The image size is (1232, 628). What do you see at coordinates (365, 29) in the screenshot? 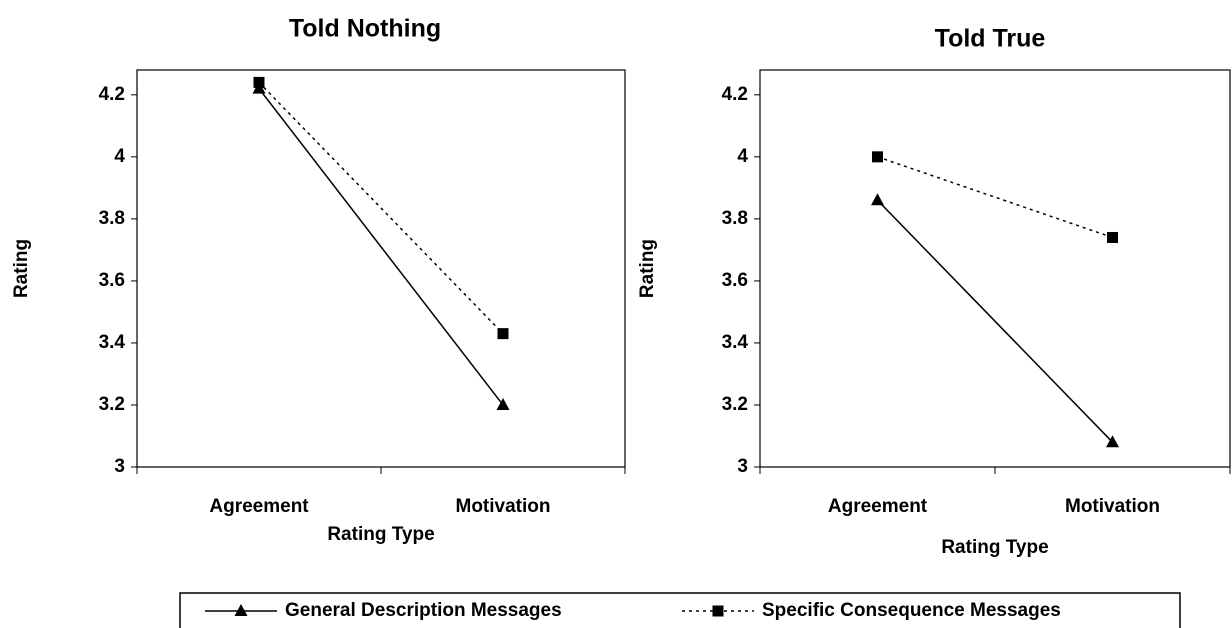
I see `chart-title: Told Nothing` at bounding box center [365, 29].